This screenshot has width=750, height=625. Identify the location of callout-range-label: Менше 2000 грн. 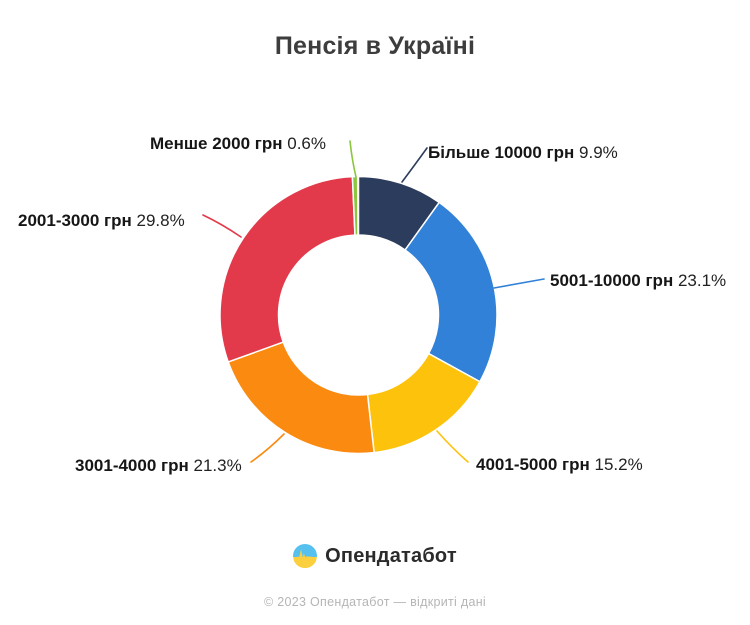
(216, 143).